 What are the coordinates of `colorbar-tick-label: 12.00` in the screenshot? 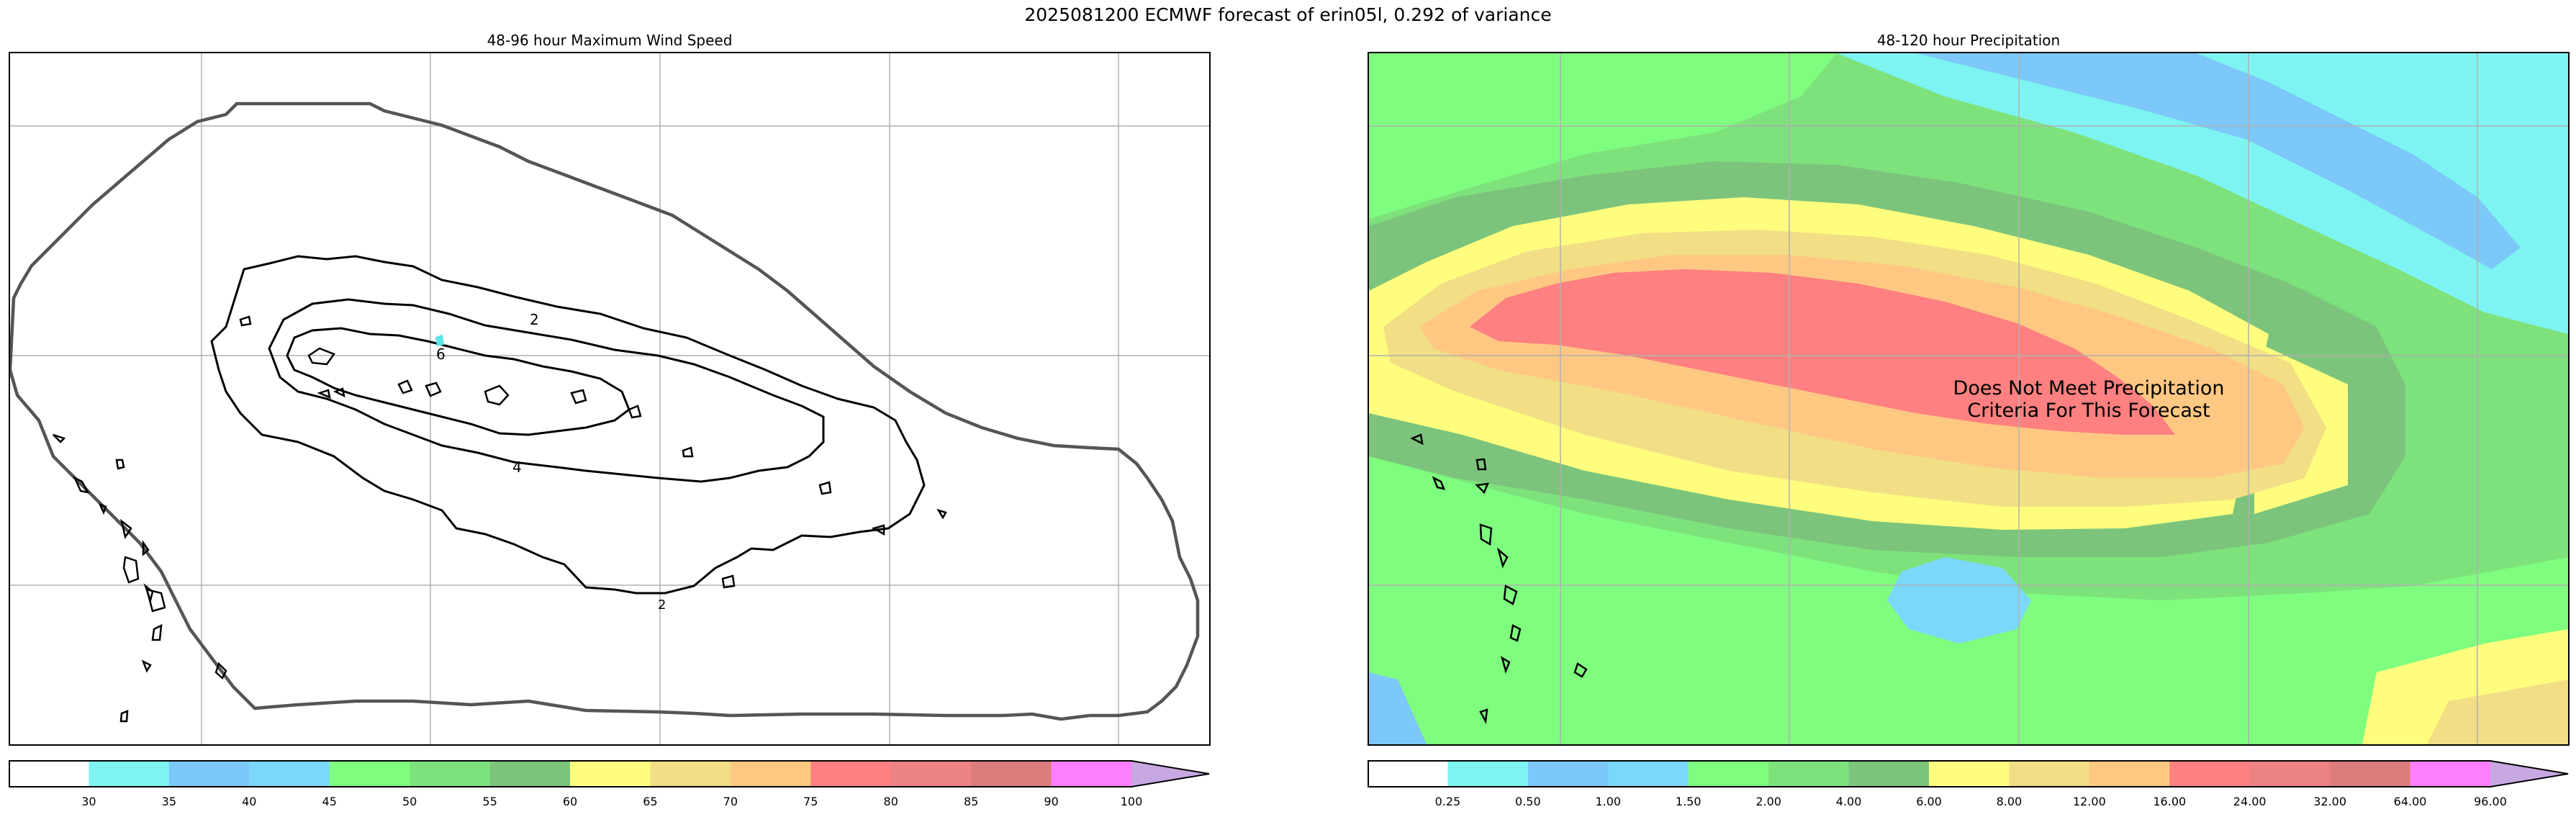 It's located at (2089, 801).